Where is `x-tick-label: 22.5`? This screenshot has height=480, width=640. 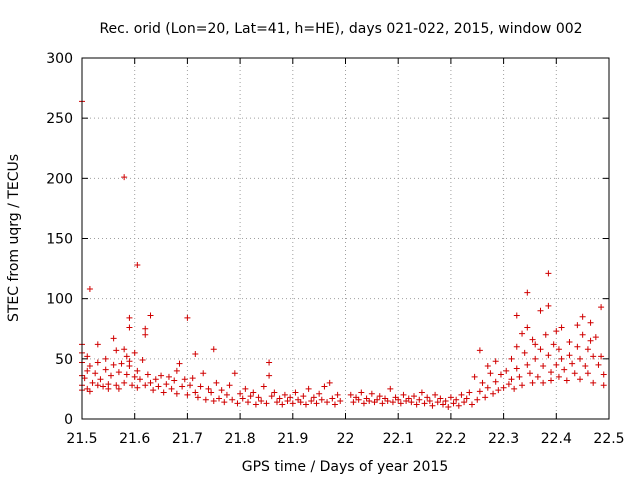 x-tick-label: 22.5 is located at coordinates (608, 439).